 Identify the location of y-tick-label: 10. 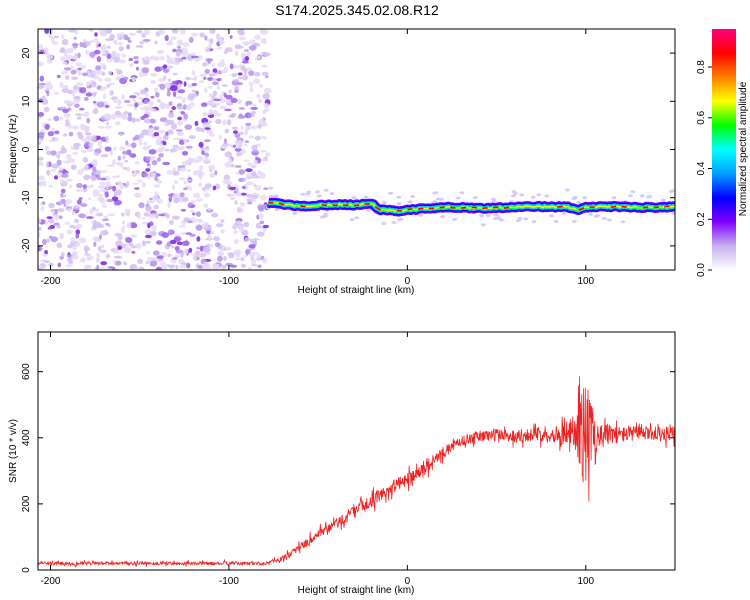
(26, 101).